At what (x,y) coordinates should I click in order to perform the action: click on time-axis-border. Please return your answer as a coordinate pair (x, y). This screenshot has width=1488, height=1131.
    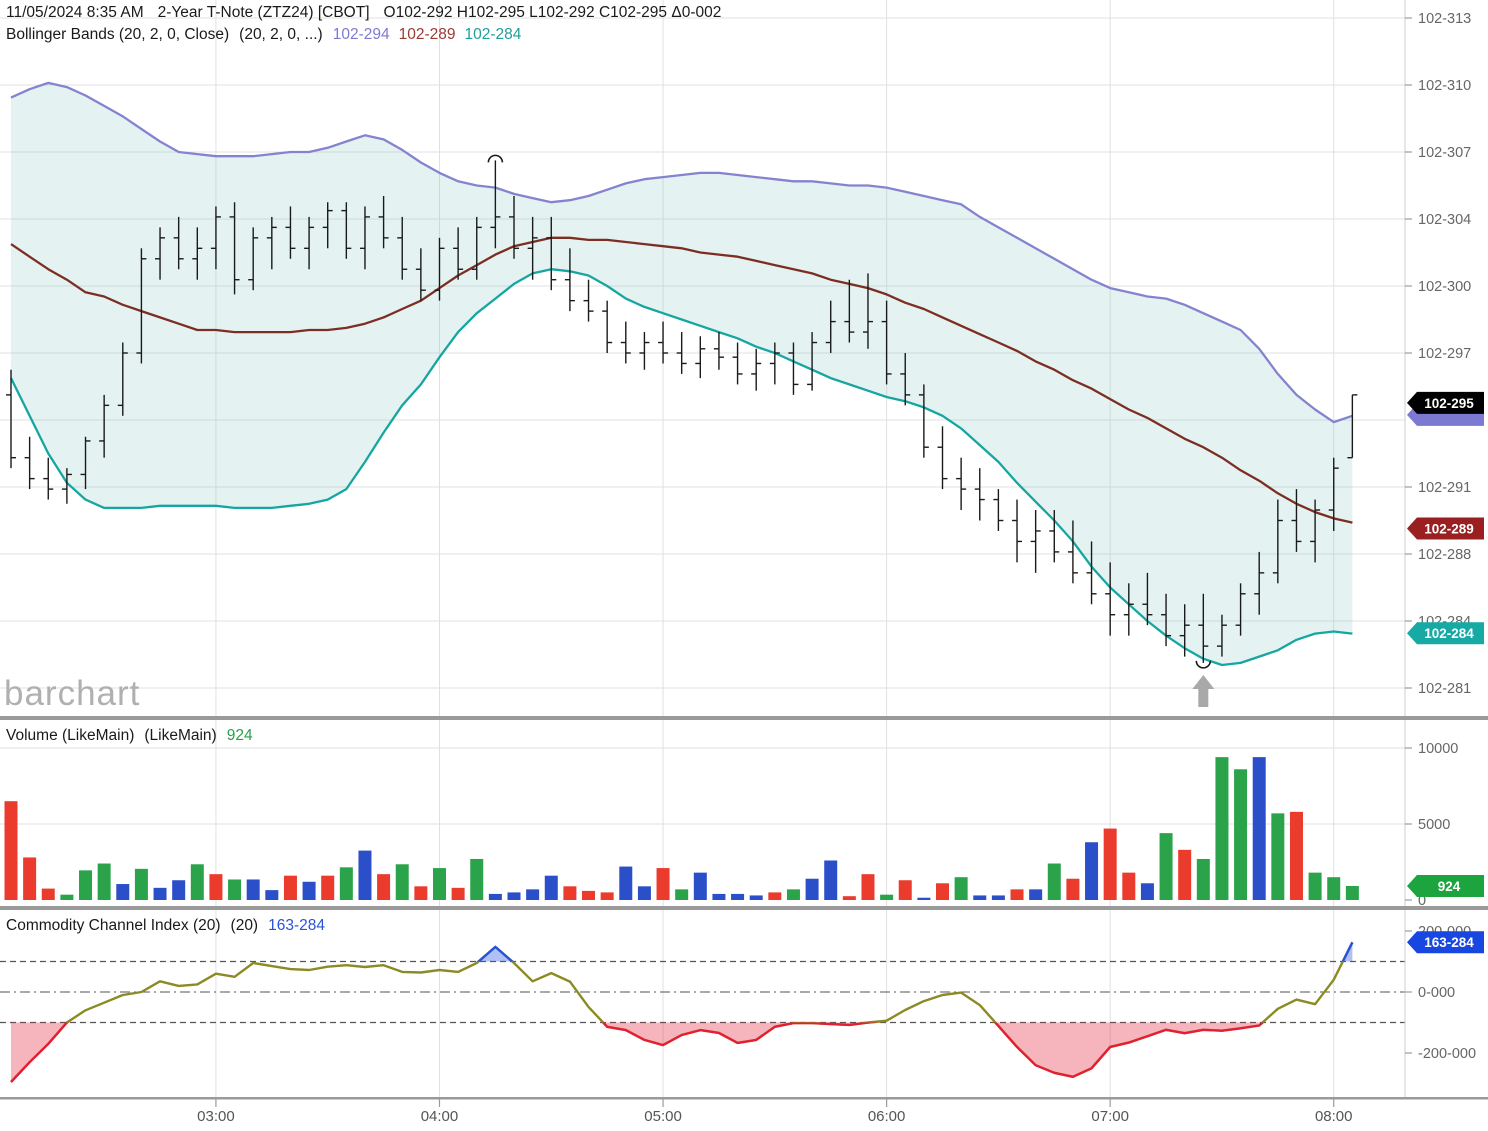
    Looking at the image, I should click on (744, 1098).